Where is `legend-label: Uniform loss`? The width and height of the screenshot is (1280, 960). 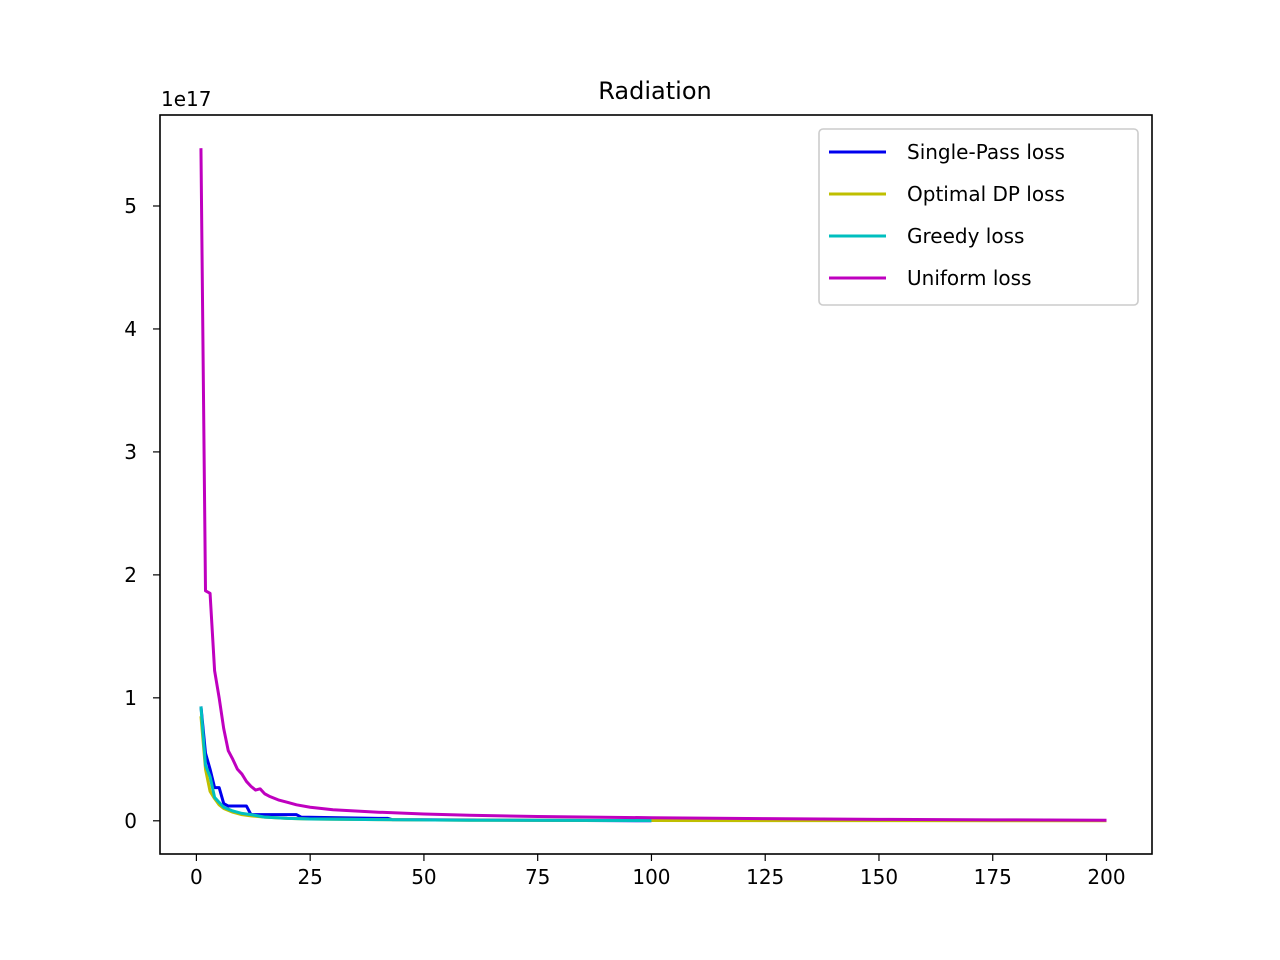
legend-label: Uniform loss is located at coordinates (969, 278).